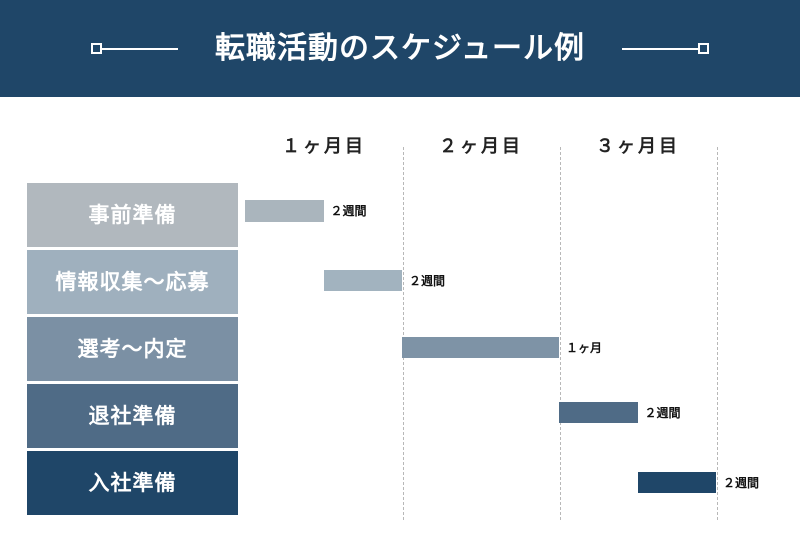 This screenshot has height=560, width=800. Describe the element at coordinates (741, 482) in the screenshot. I see `duration-label-5: ２週間` at that location.